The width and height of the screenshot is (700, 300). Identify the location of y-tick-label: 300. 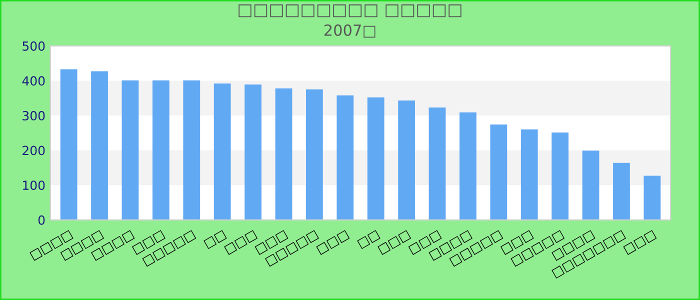
(33, 115).